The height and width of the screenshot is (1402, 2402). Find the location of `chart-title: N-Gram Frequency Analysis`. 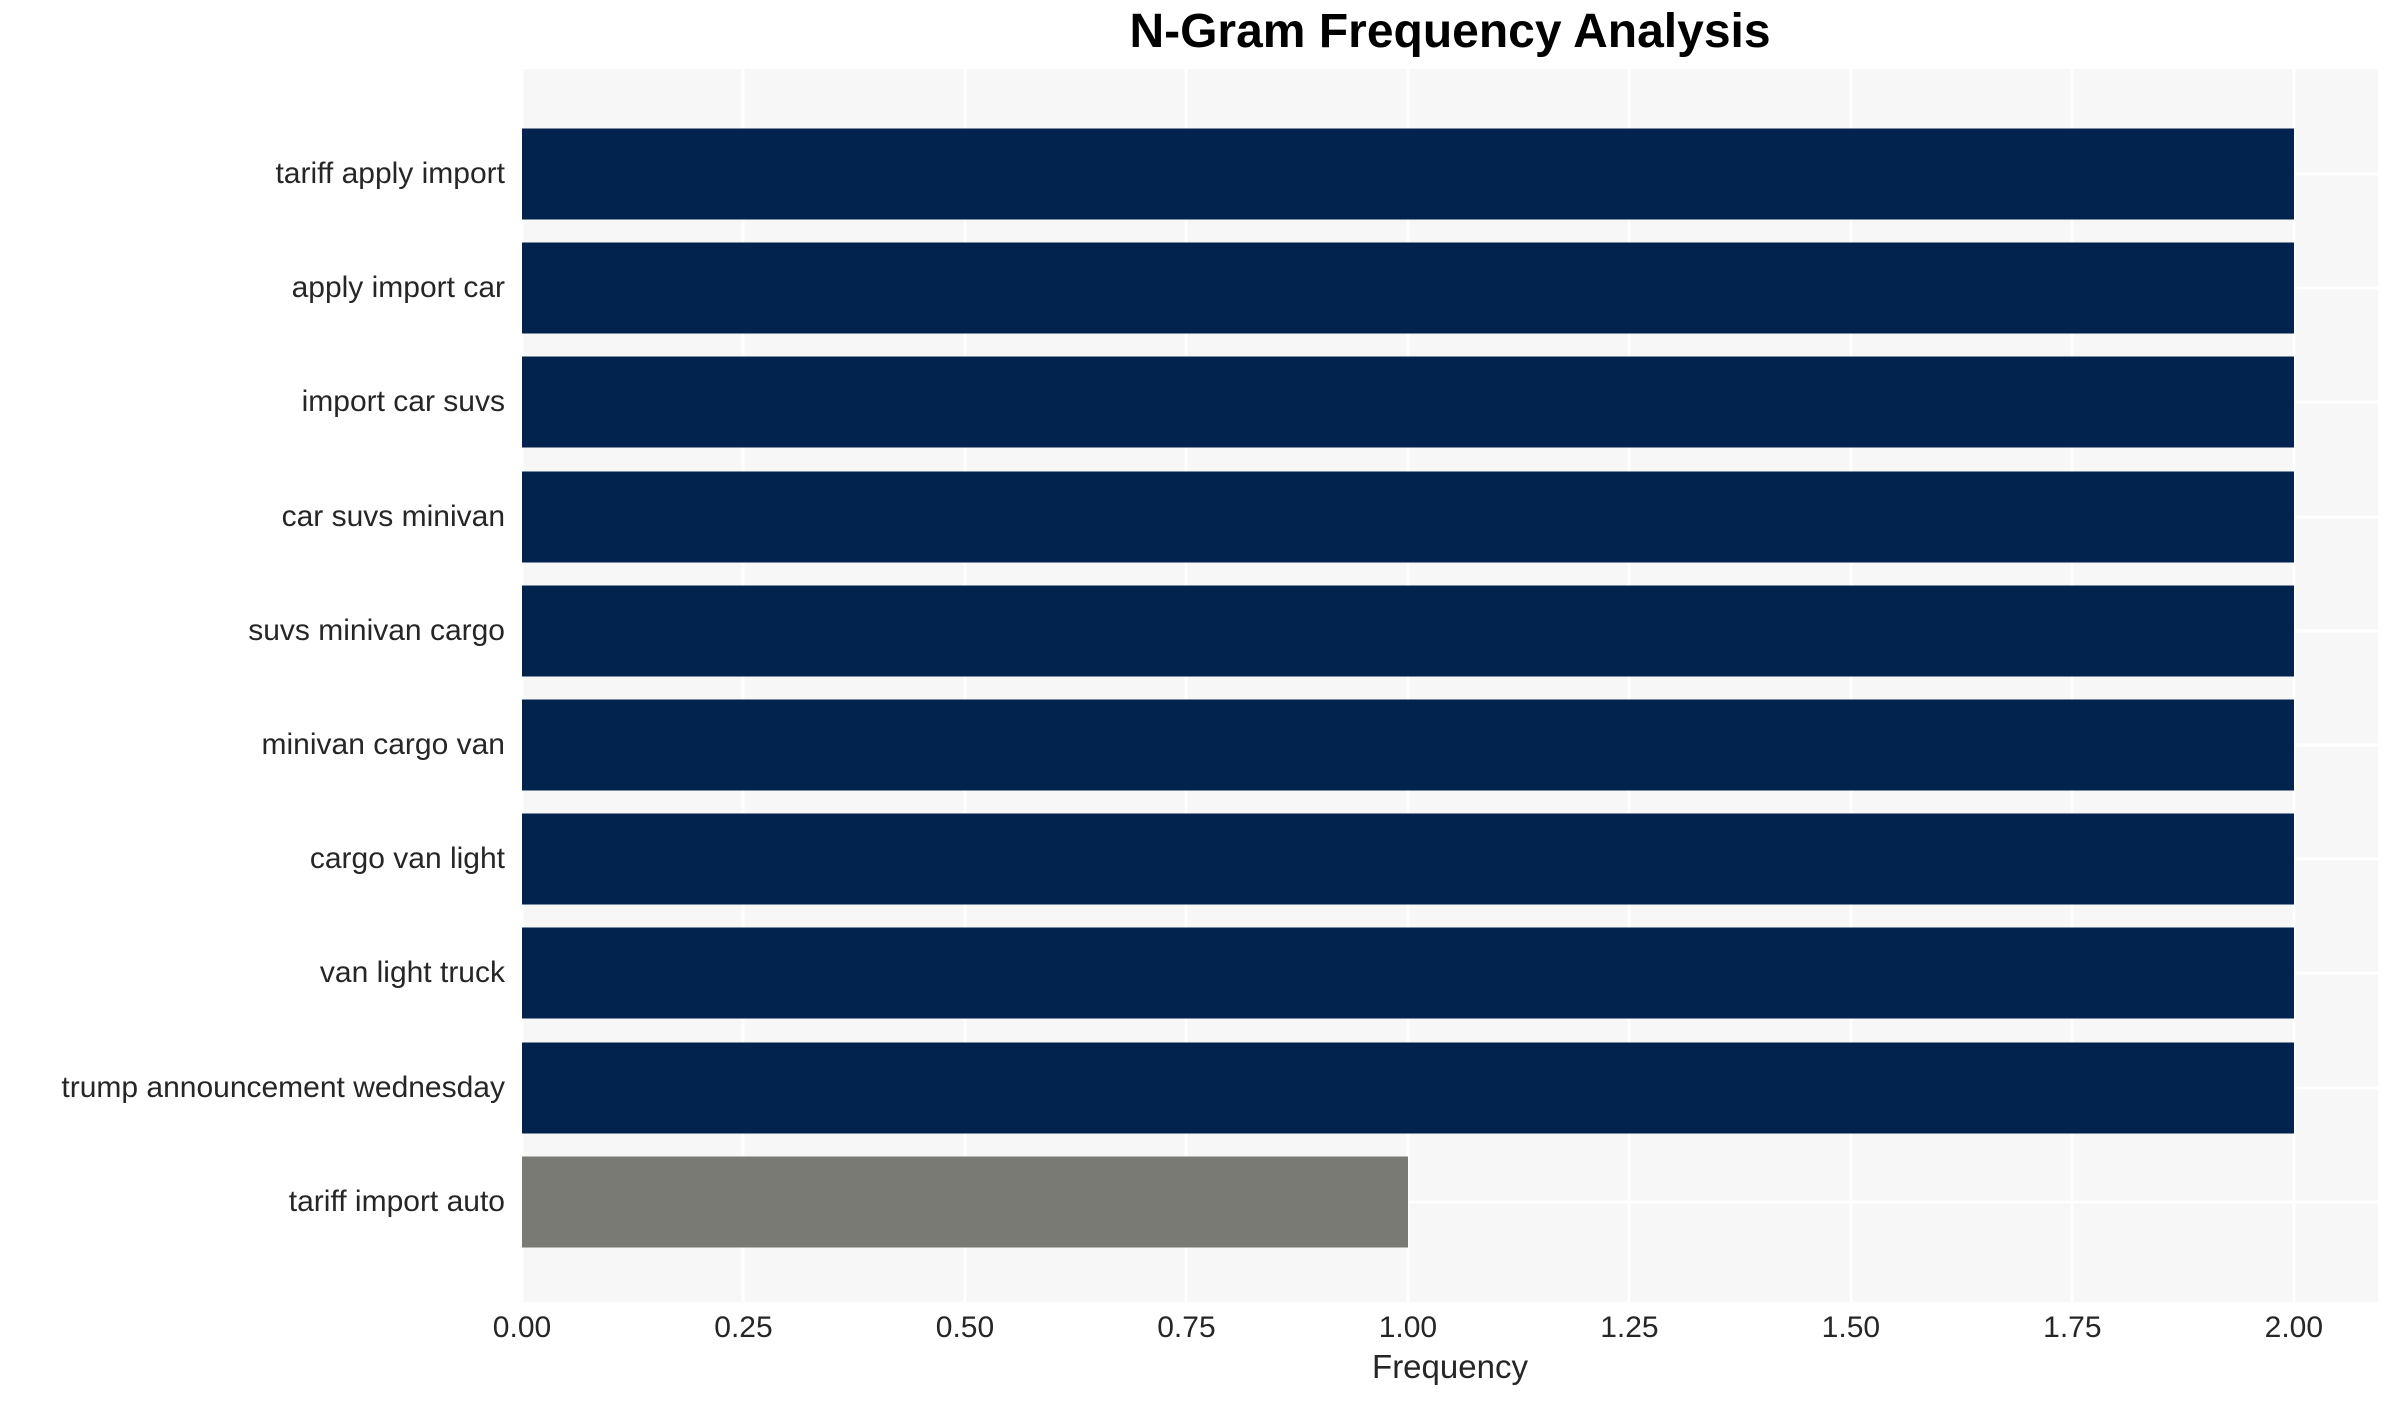

chart-title: N-Gram Frequency Analysis is located at coordinates (1450, 31).